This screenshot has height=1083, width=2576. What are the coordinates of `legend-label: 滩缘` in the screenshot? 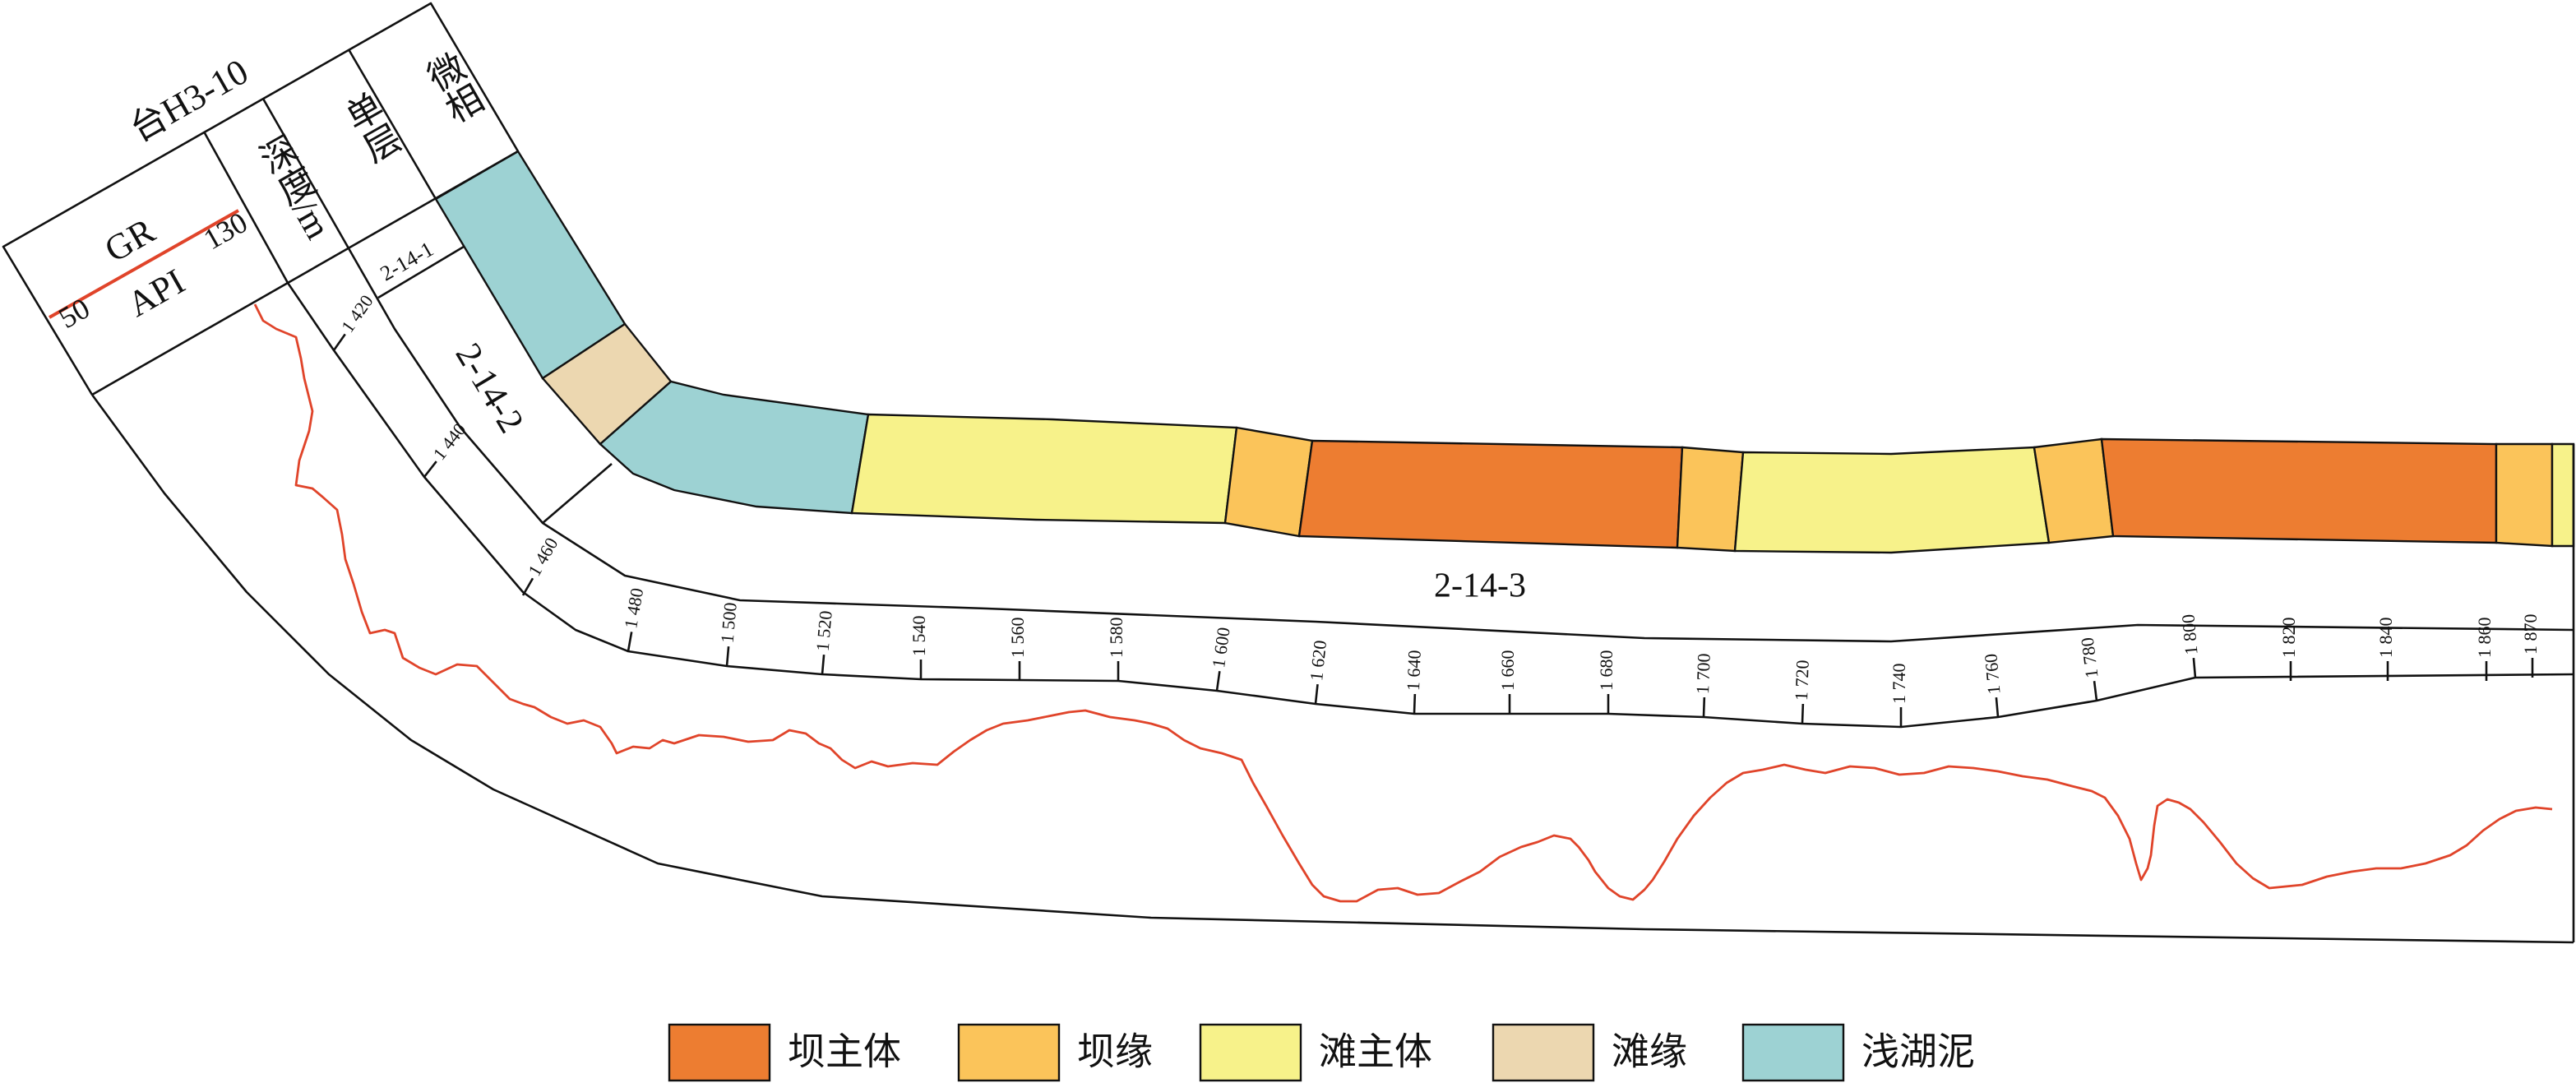 It's located at (1649, 1052).